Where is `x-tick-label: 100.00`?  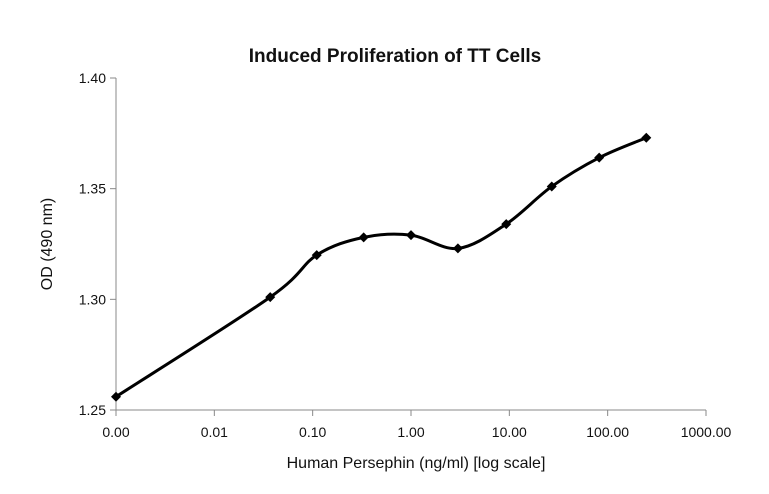
x-tick-label: 100.00 is located at coordinates (607, 432).